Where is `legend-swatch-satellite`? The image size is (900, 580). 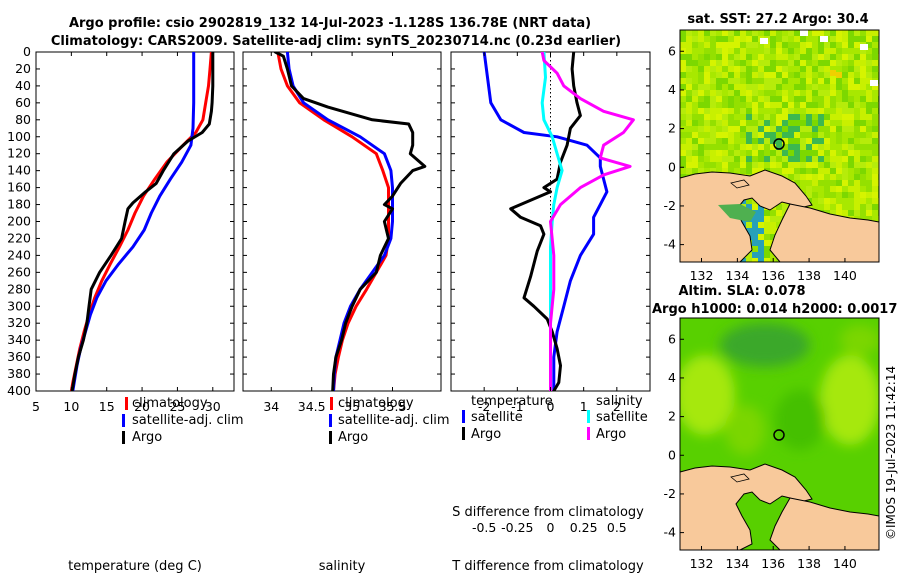
legend-swatch-satellite is located at coordinates (330, 420).